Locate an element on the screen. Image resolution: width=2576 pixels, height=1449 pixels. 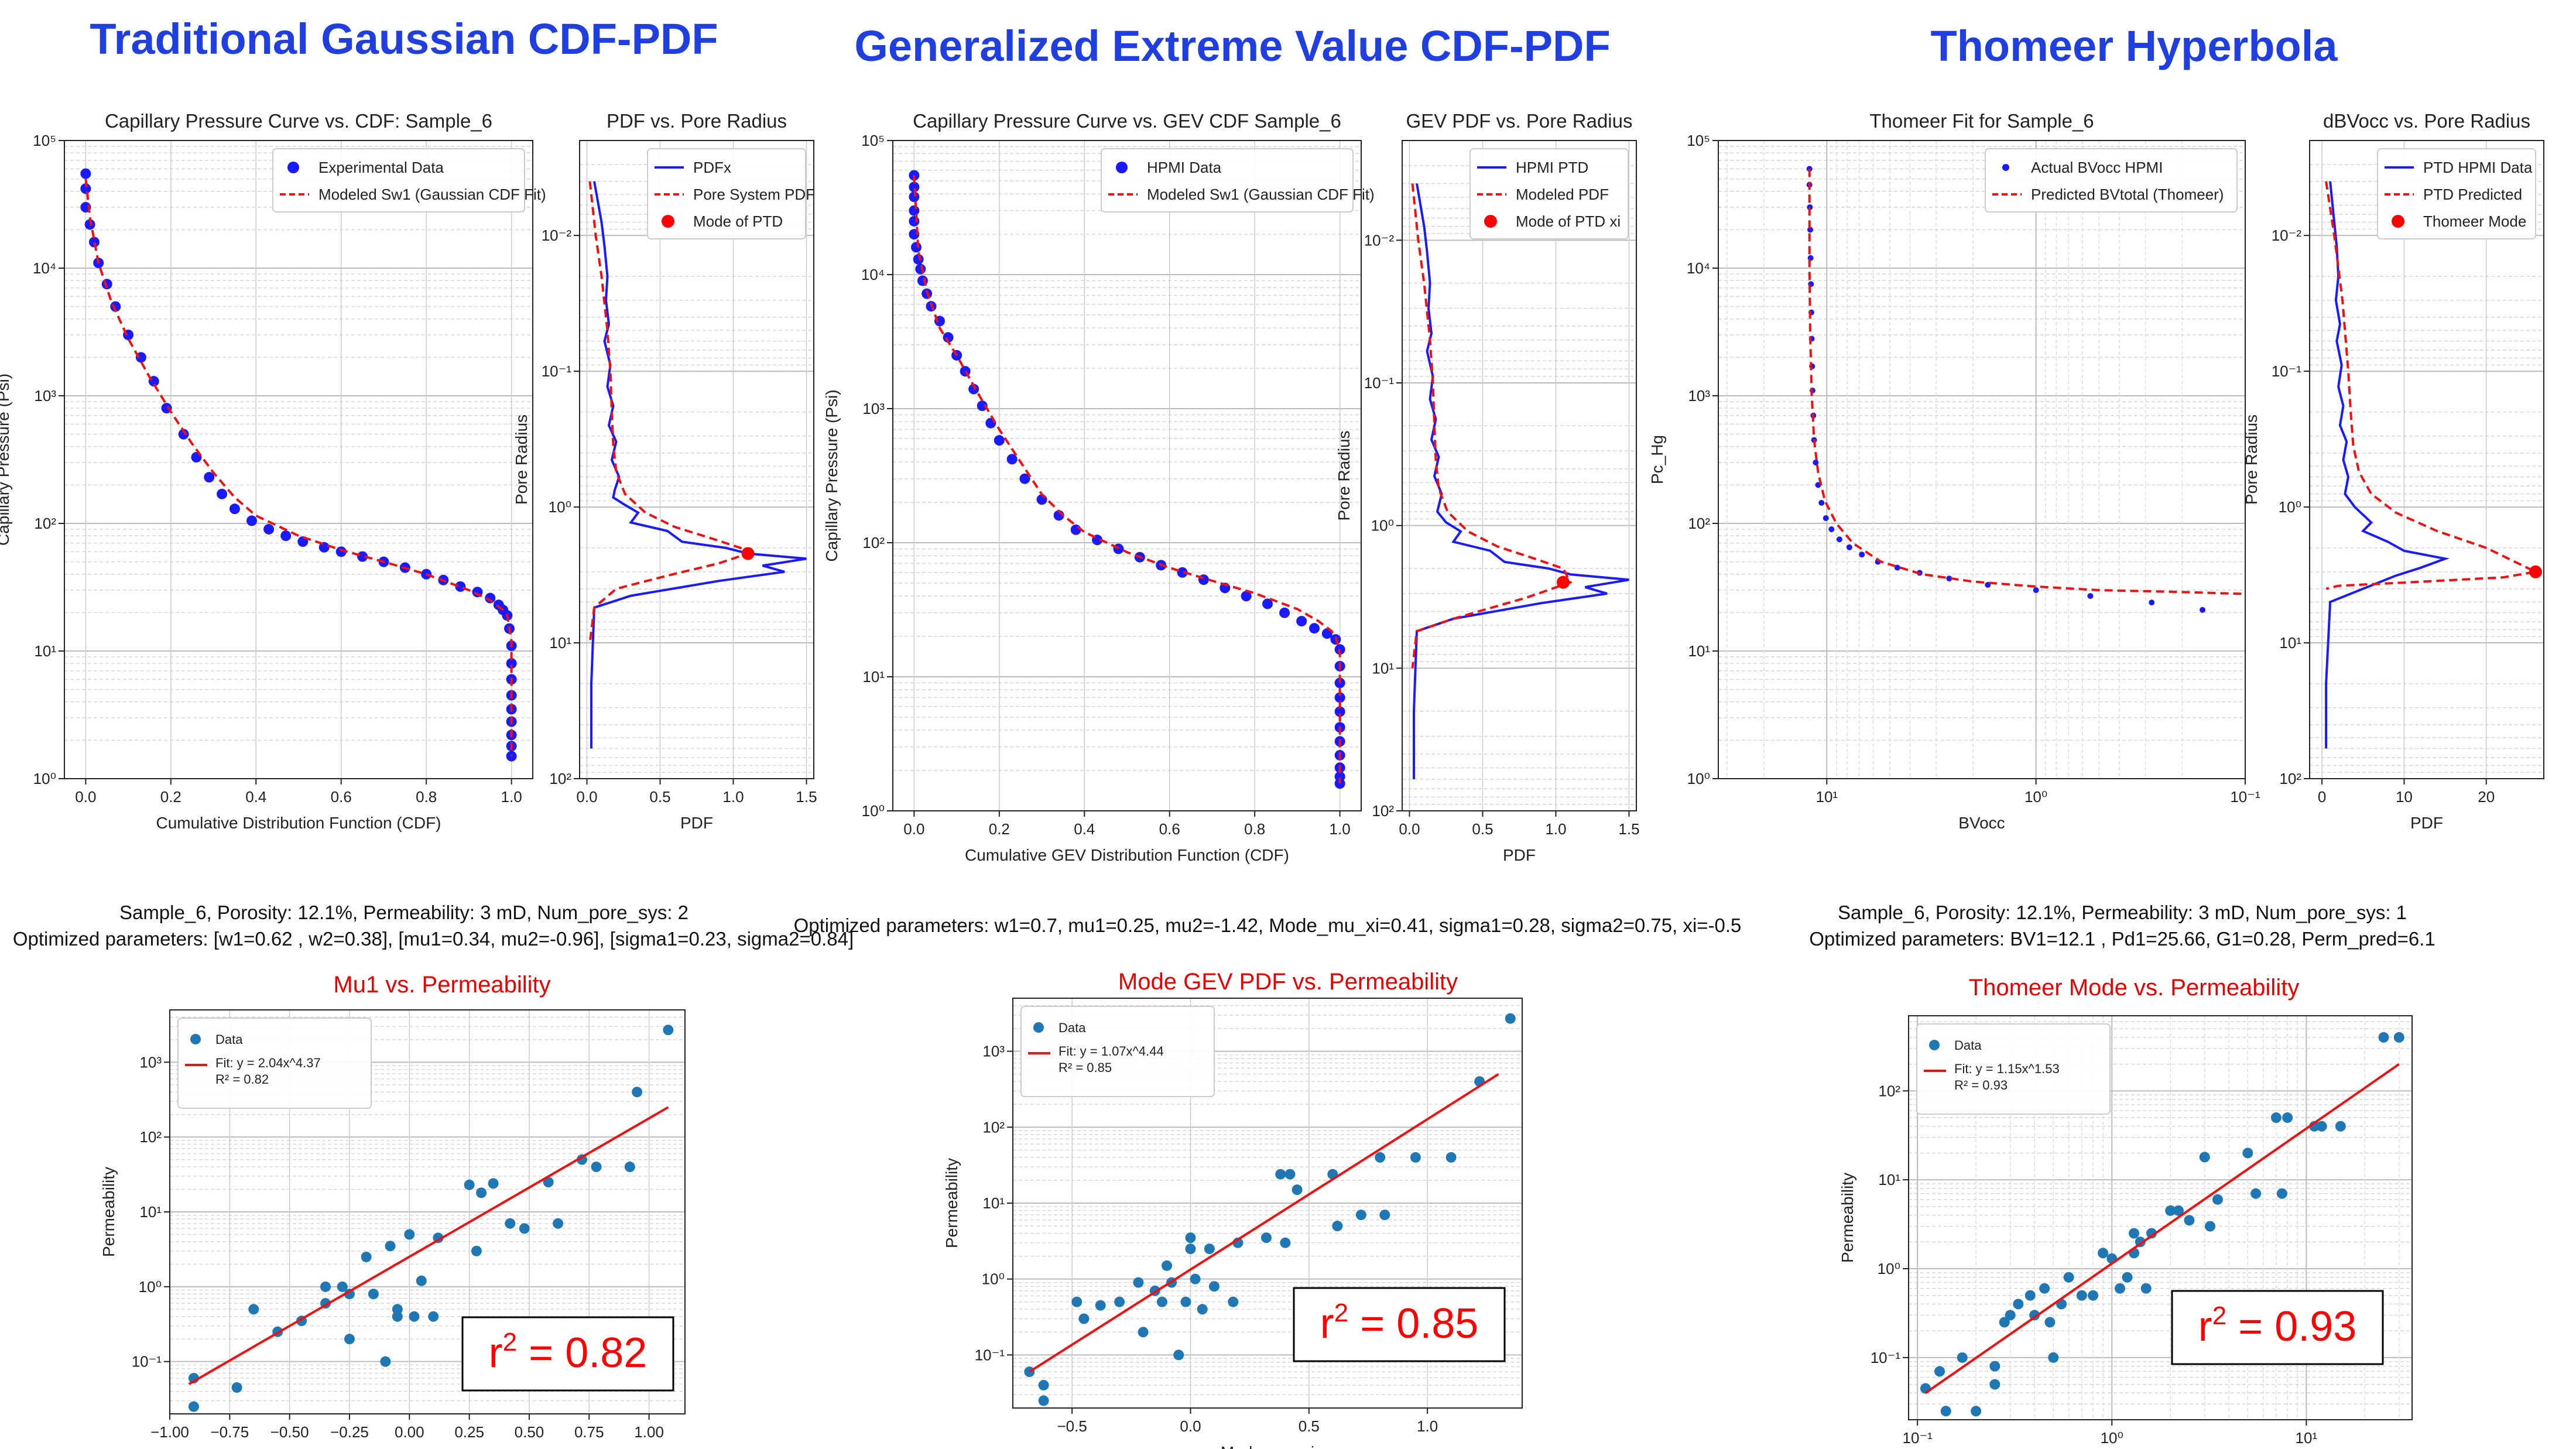
x-axis-label: PDF is located at coordinates (2426, 823).